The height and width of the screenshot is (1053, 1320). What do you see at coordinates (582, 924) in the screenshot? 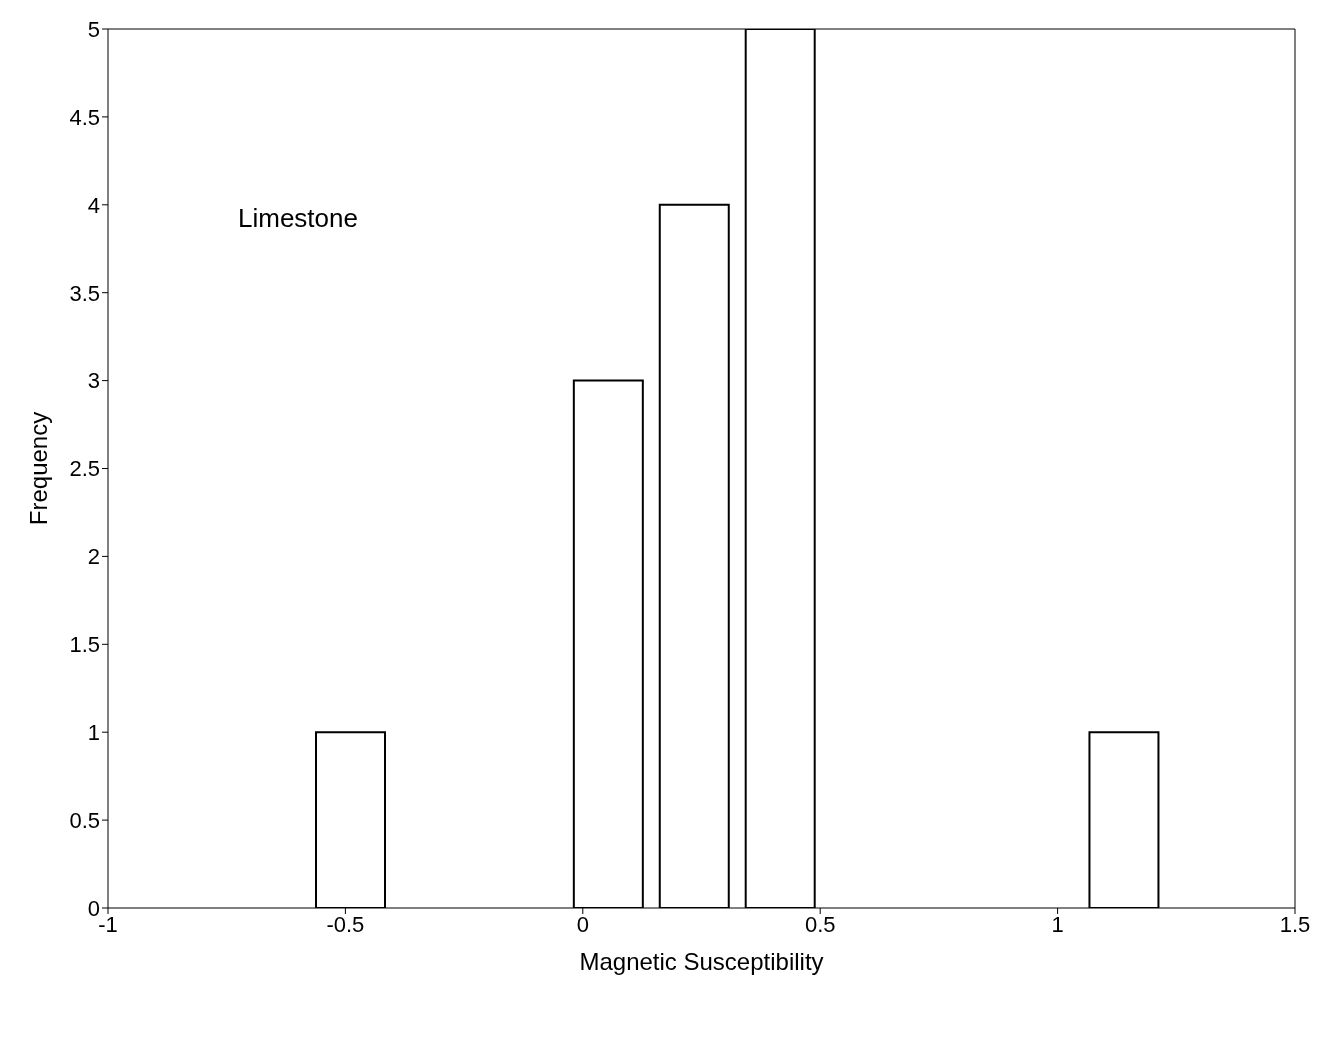
I see `x-tick-label: 0` at bounding box center [582, 924].